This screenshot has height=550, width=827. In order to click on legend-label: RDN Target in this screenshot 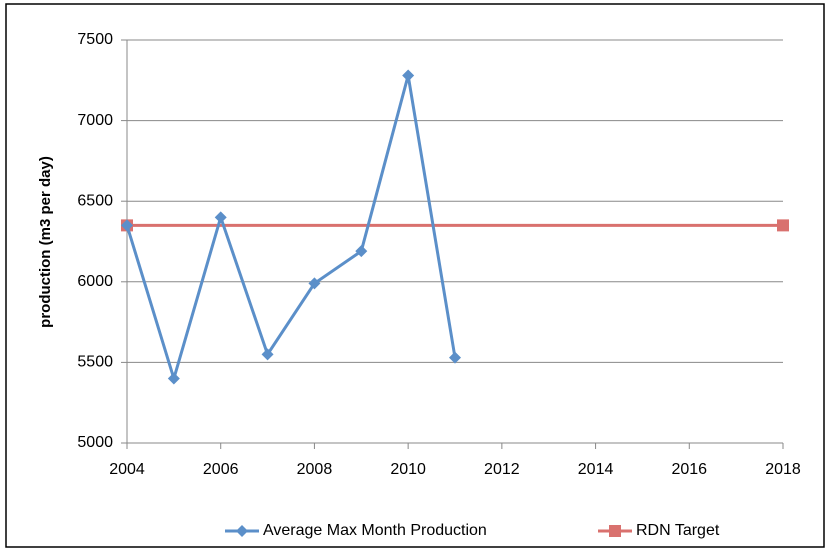, I will do `click(678, 530)`.